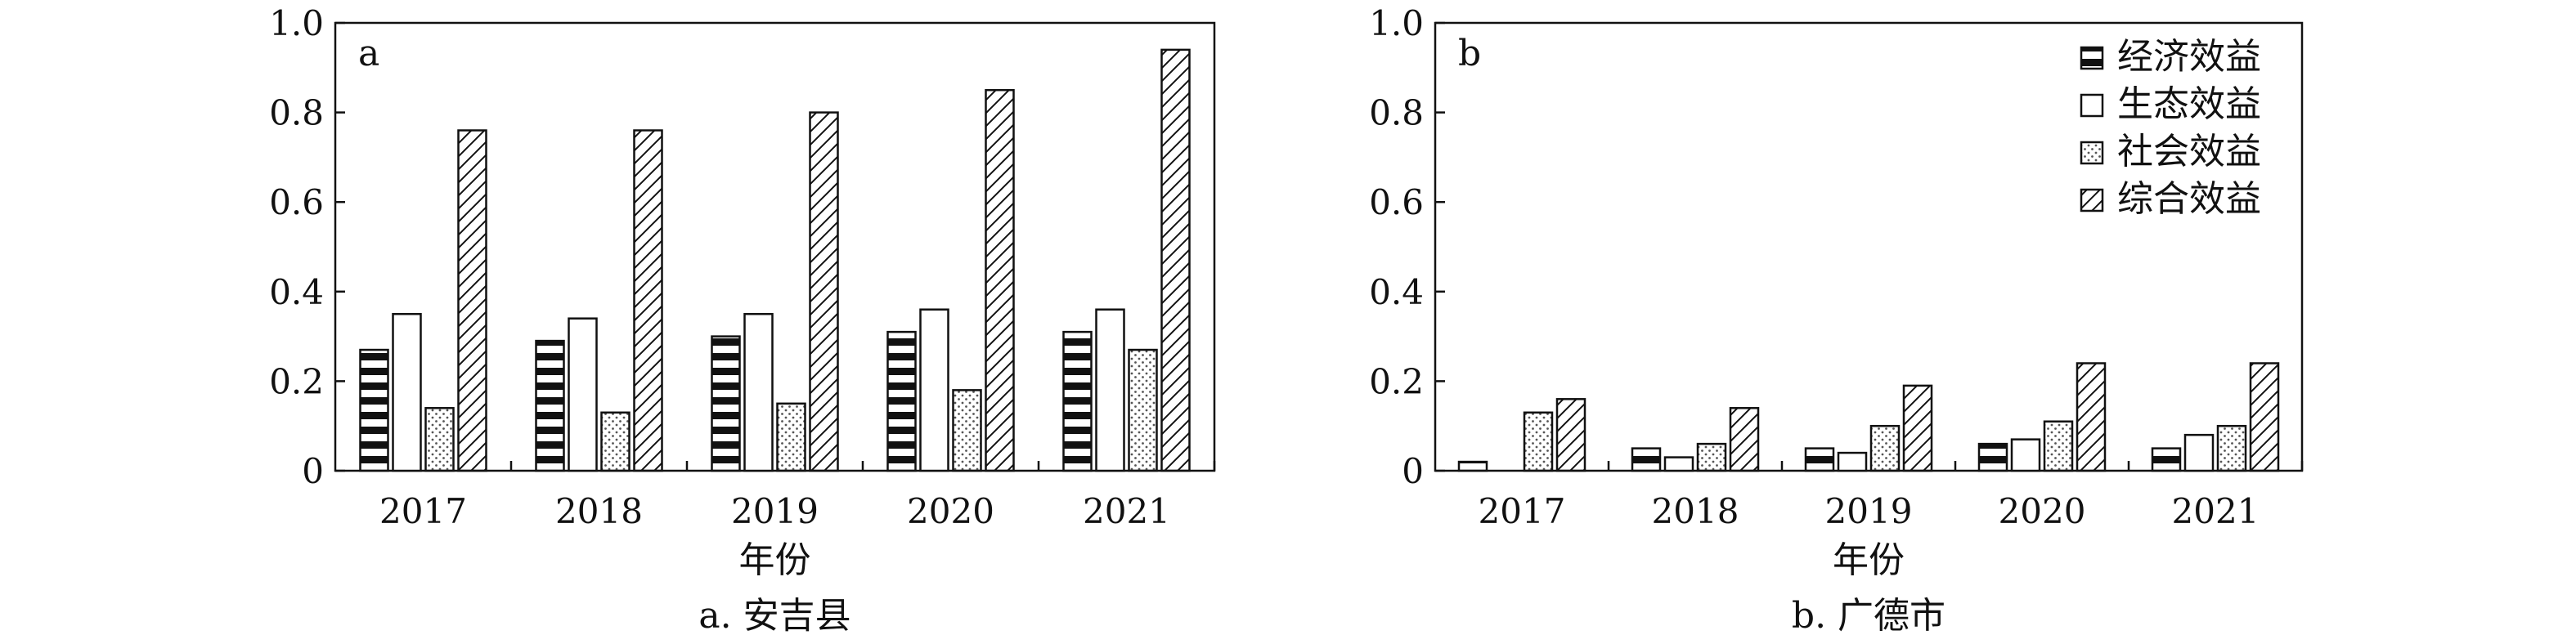  I want to click on legend-entry: 综合效益, so click(2189, 199).